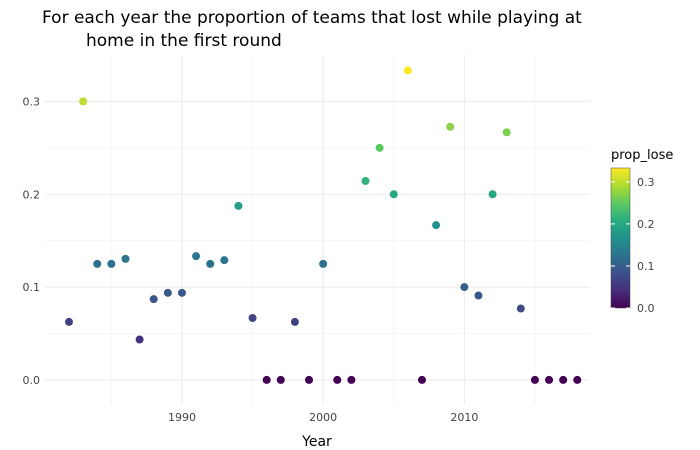 The width and height of the screenshot is (700, 450). What do you see at coordinates (464, 417) in the screenshot?
I see `x-tick-label: 2010` at bounding box center [464, 417].